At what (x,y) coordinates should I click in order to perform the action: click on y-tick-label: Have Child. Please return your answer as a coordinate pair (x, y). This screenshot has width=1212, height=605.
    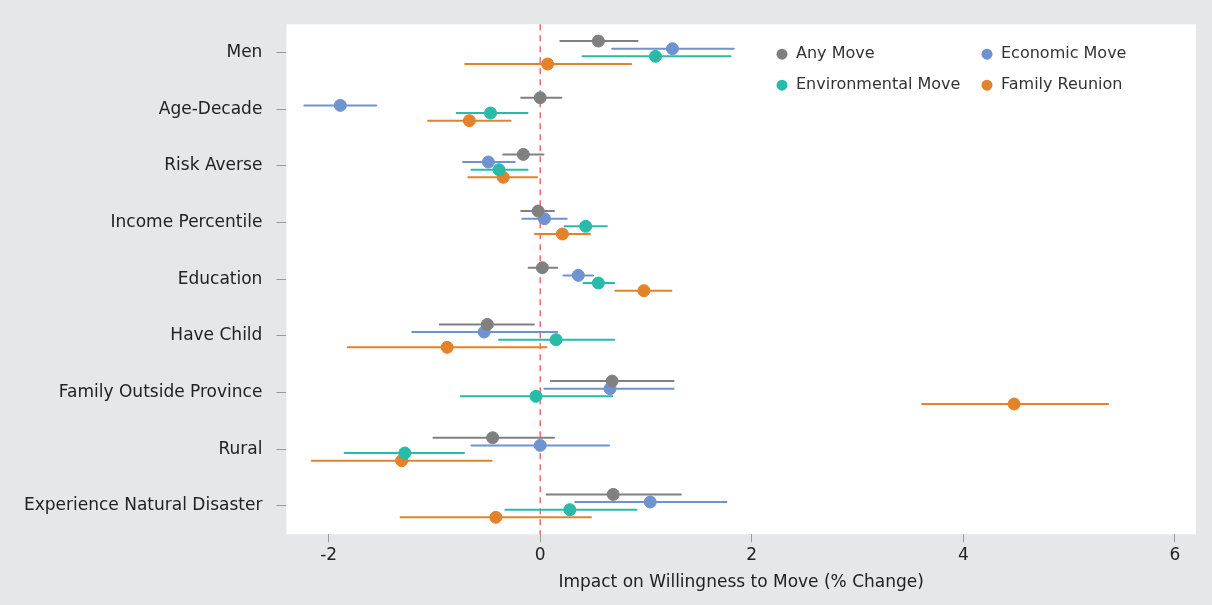
    Looking at the image, I should click on (216, 334).